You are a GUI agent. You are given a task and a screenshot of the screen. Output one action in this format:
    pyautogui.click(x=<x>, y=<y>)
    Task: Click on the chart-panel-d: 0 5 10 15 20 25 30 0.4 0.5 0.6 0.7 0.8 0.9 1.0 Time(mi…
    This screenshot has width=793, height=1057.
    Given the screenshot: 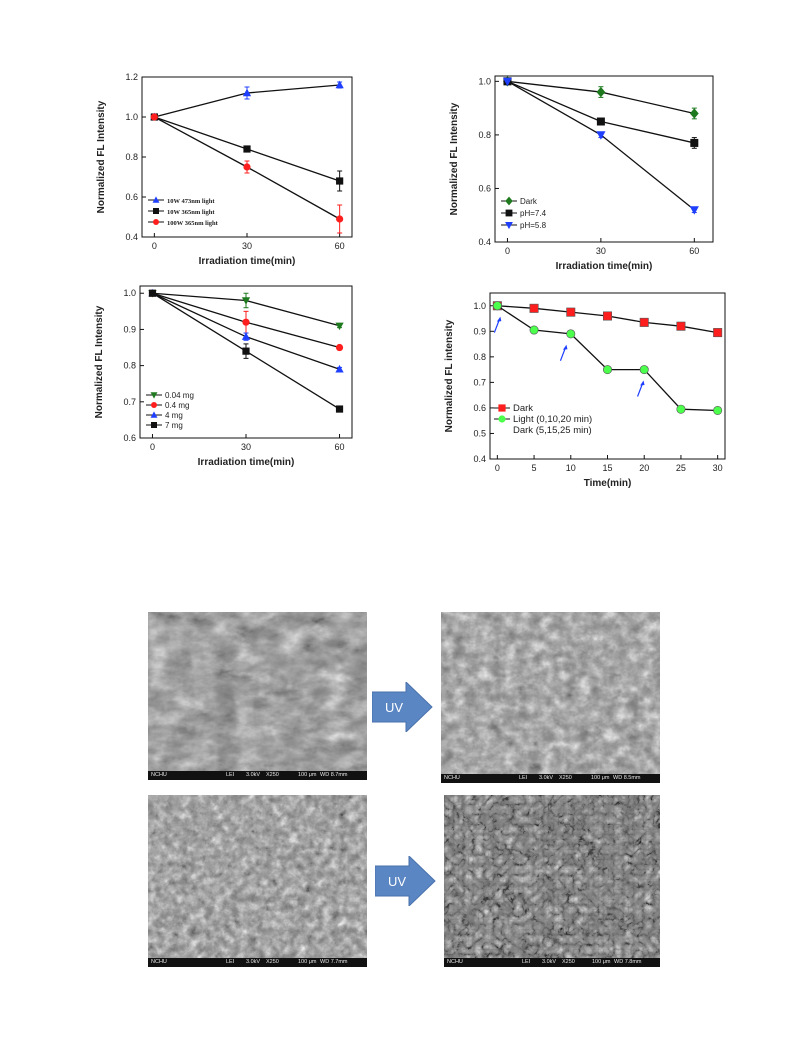 What is the action you would take?
    pyautogui.click(x=587, y=390)
    